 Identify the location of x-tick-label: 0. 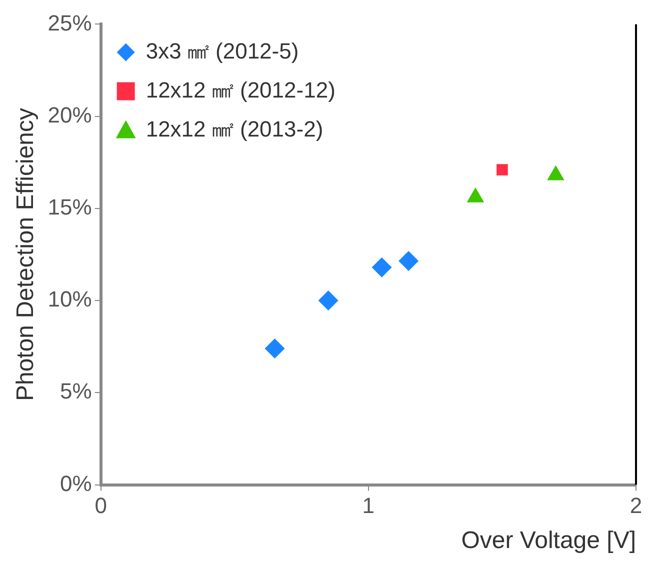
(100, 505).